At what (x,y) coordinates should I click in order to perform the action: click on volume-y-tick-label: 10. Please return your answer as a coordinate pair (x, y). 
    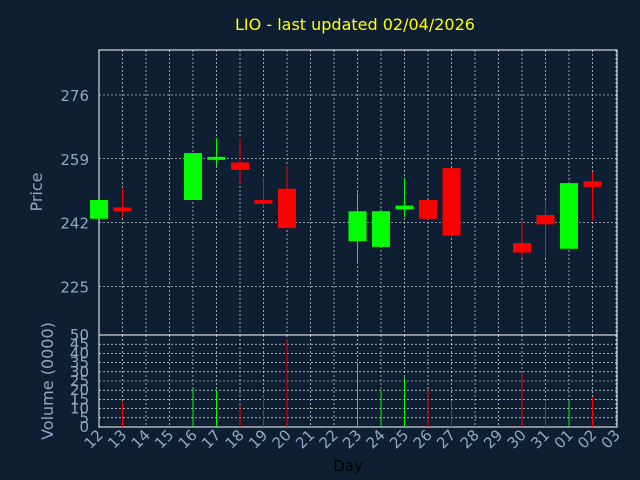
    Looking at the image, I should click on (79, 409).